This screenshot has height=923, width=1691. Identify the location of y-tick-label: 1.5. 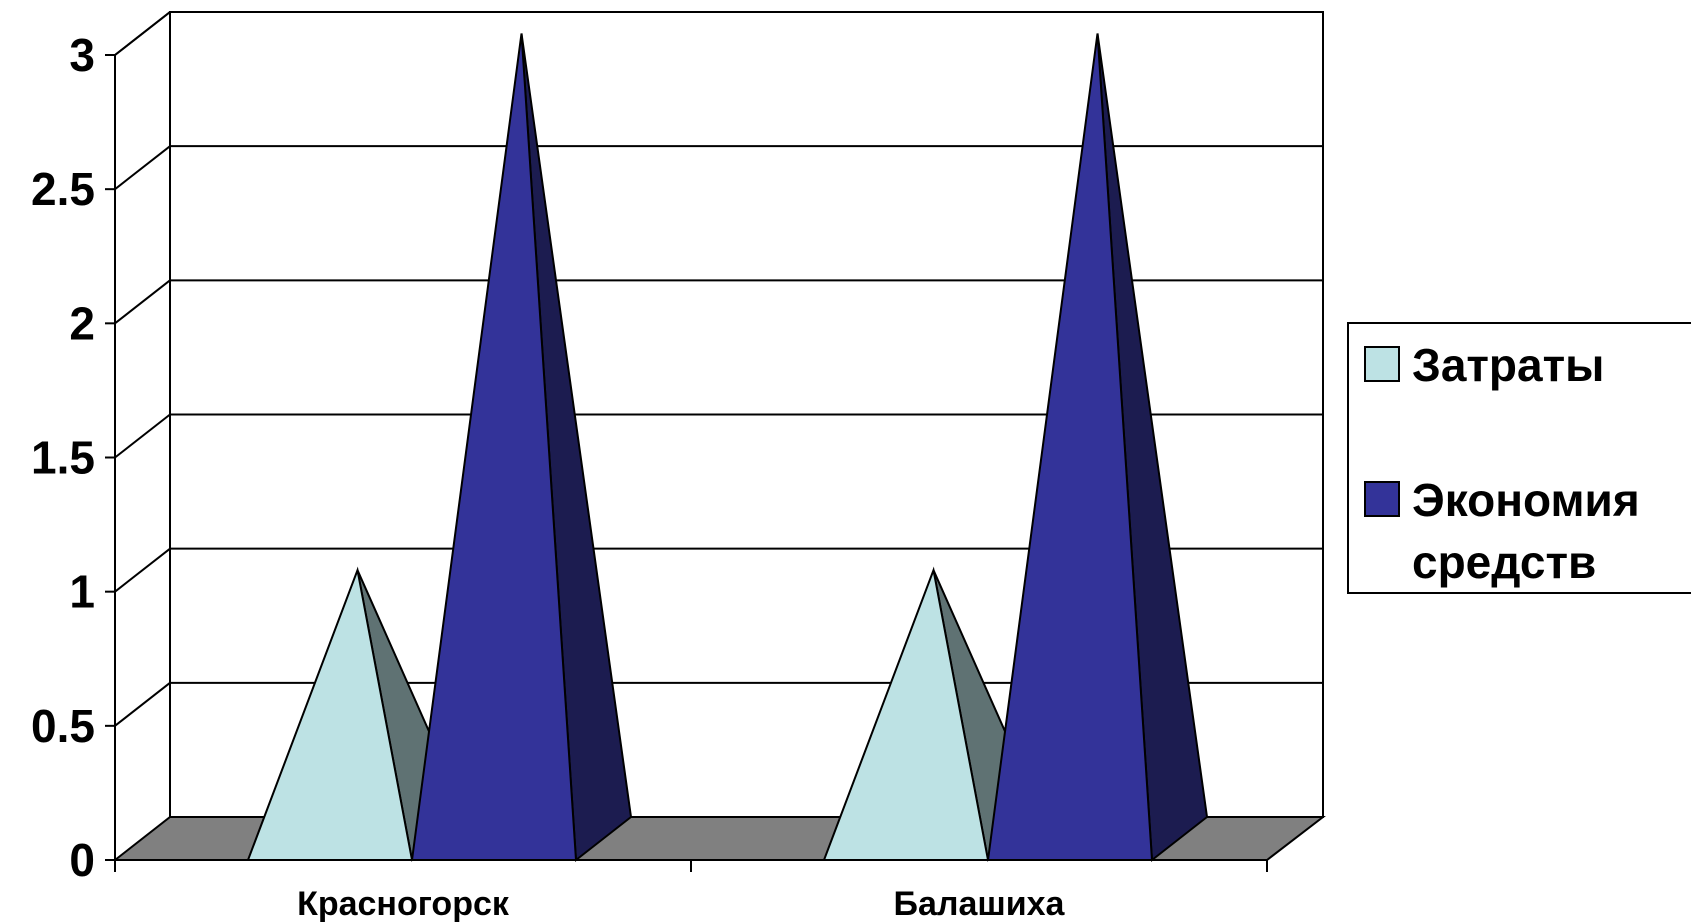
(63, 458).